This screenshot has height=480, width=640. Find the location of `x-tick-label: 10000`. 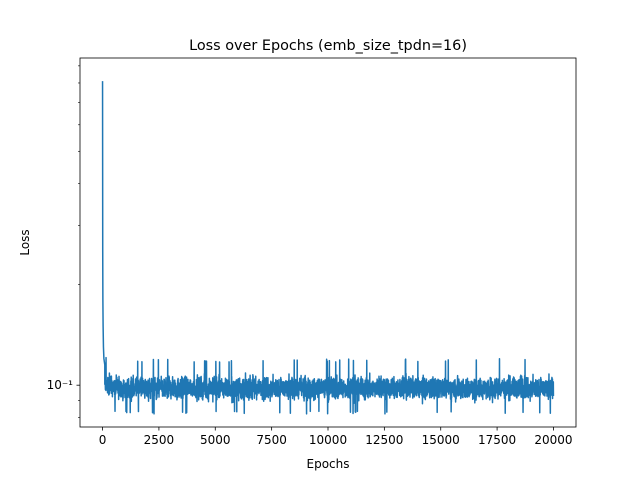

x-tick-label: 10000 is located at coordinates (328, 440).